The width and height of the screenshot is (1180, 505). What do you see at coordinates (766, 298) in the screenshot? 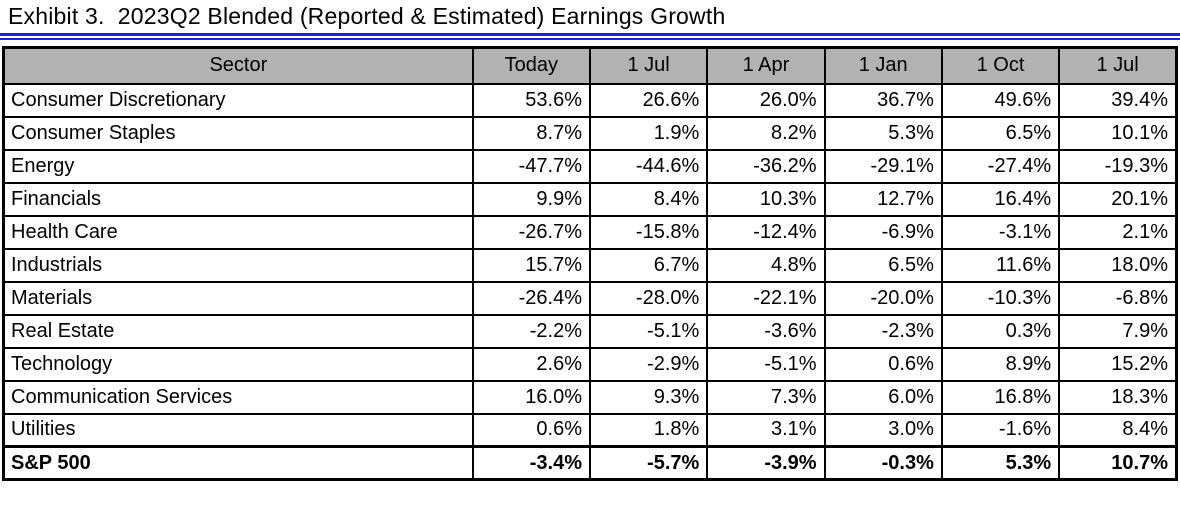
I see `value-cell: -22.1%` at bounding box center [766, 298].